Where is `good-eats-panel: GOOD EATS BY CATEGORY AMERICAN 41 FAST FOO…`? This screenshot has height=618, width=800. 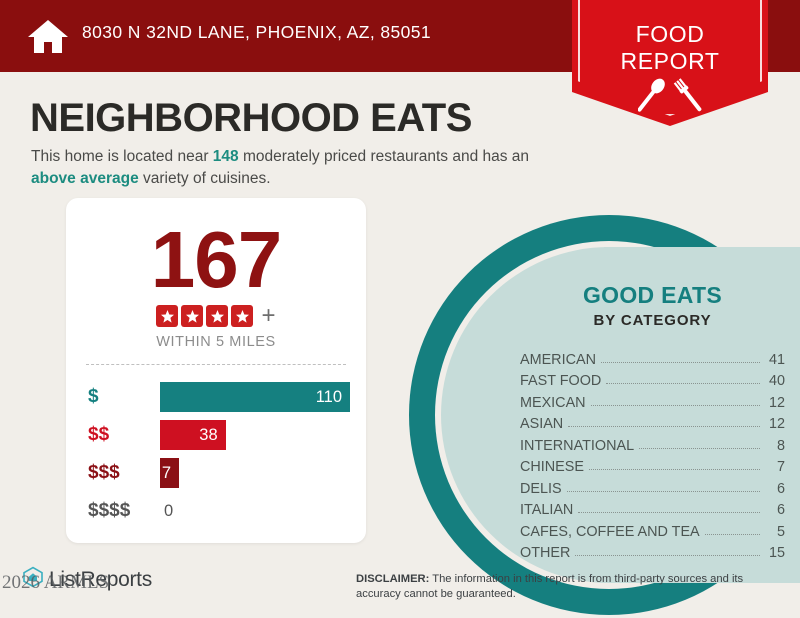
good-eats-panel: GOOD EATS BY CATEGORY AMERICAN 41 FAST FOO… is located at coordinates (652, 421).